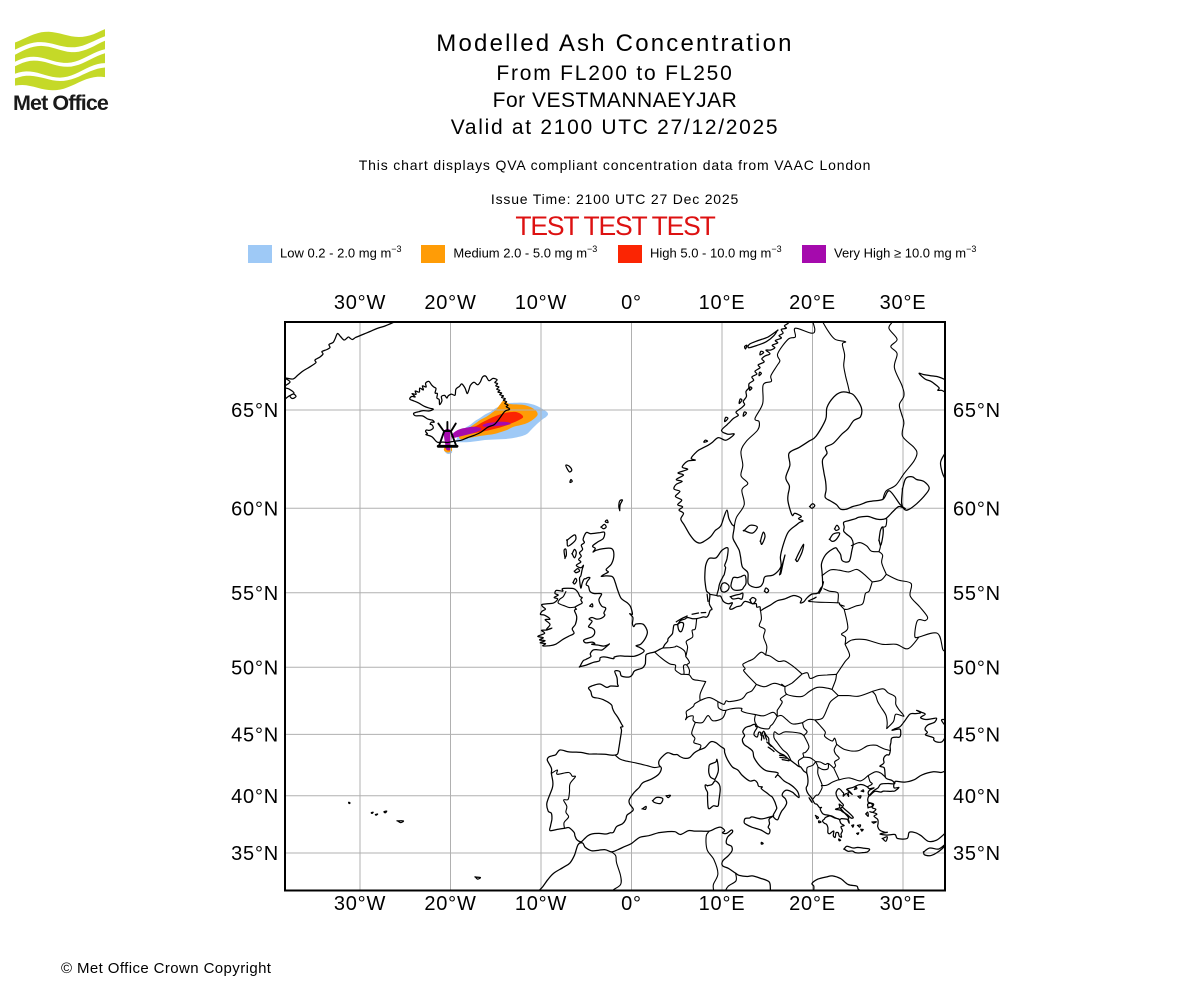  What do you see at coordinates (61, 103) in the screenshot?
I see `svg-text: Met Office` at bounding box center [61, 103].